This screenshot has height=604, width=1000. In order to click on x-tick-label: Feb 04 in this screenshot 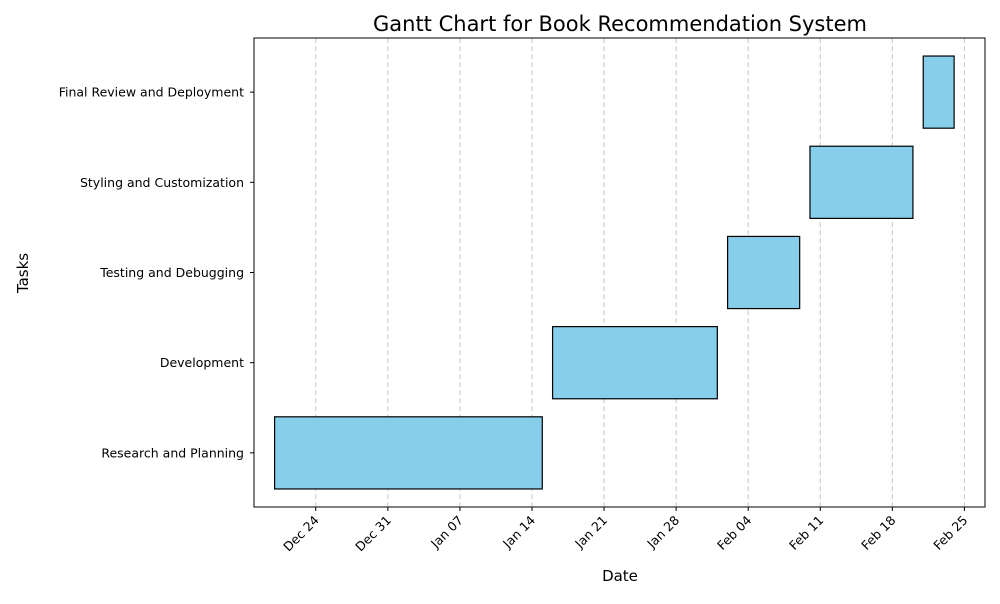, I will do `click(734, 532)`.